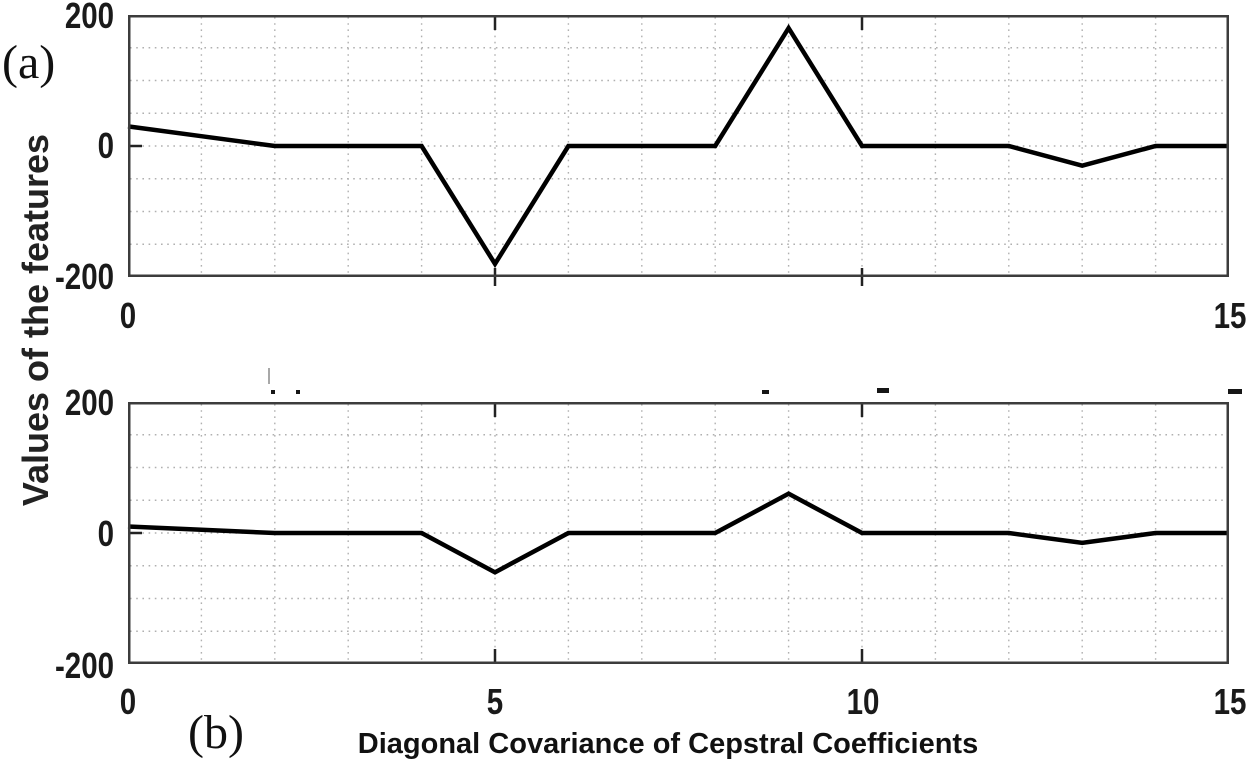  What do you see at coordinates (128, 701) in the screenshot?
I see `panel-b-xtick-0: 0` at bounding box center [128, 701].